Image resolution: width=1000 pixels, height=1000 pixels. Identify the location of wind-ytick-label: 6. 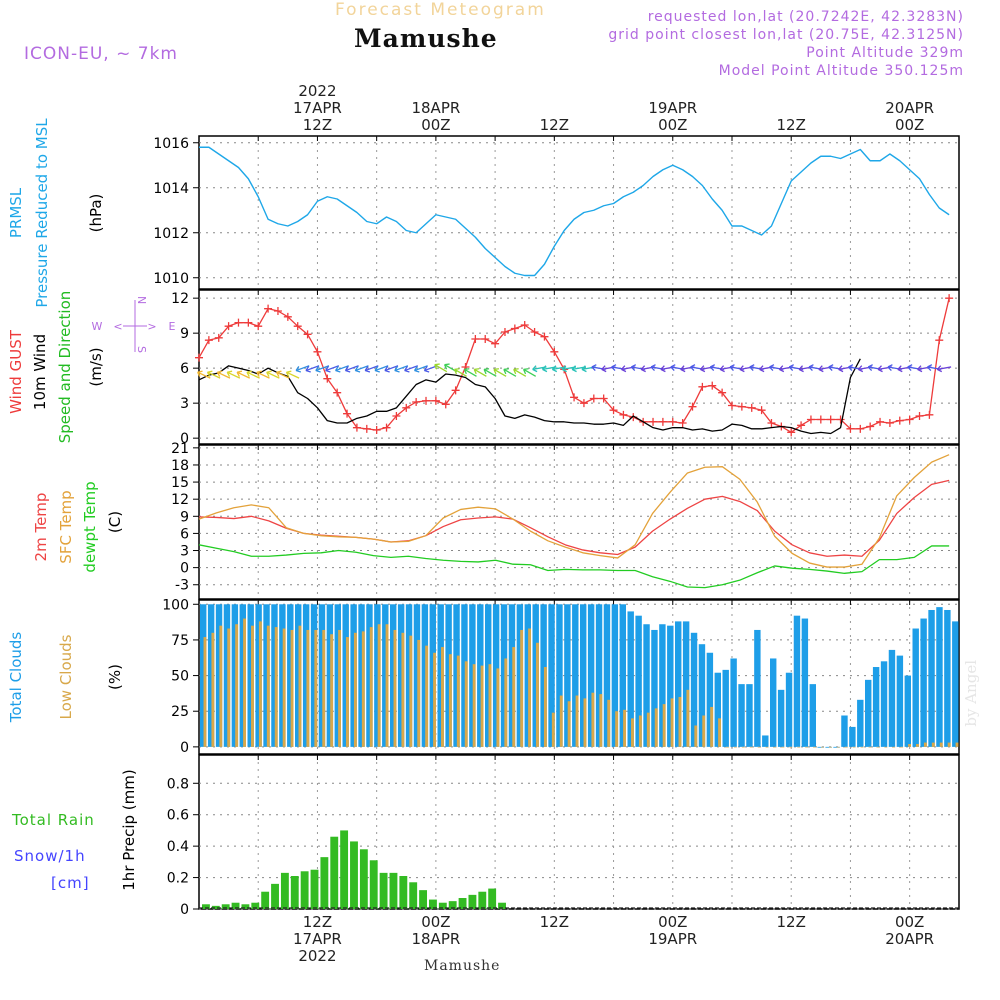
(184, 369).